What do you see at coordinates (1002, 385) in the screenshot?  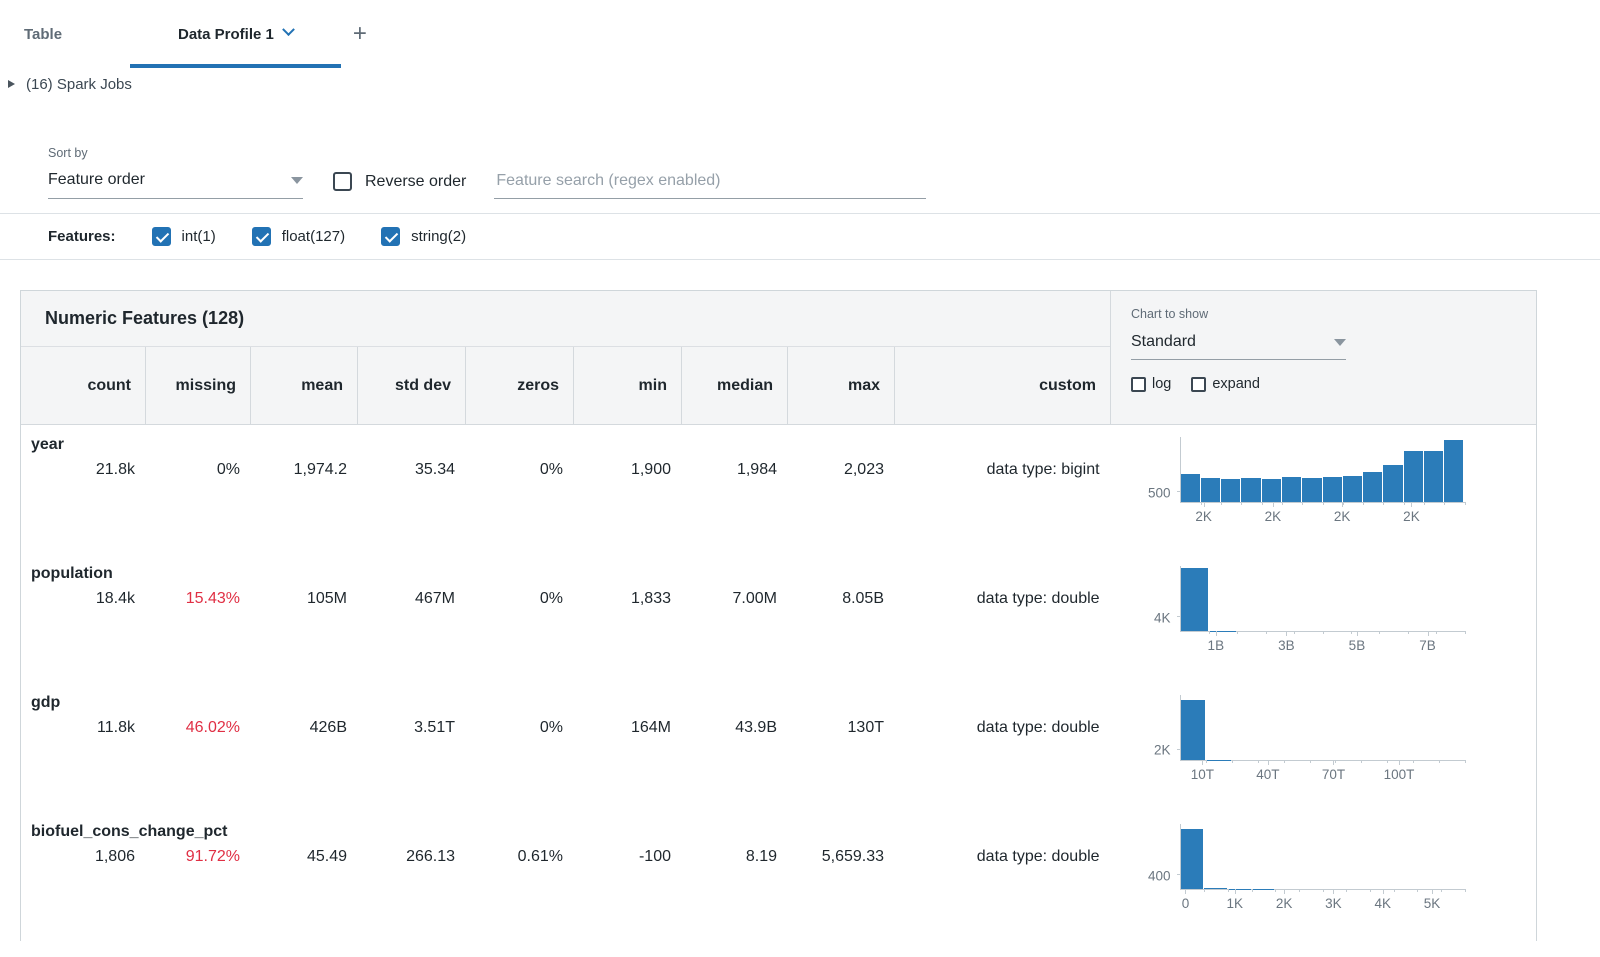 I see `column-header-custom: custom` at bounding box center [1002, 385].